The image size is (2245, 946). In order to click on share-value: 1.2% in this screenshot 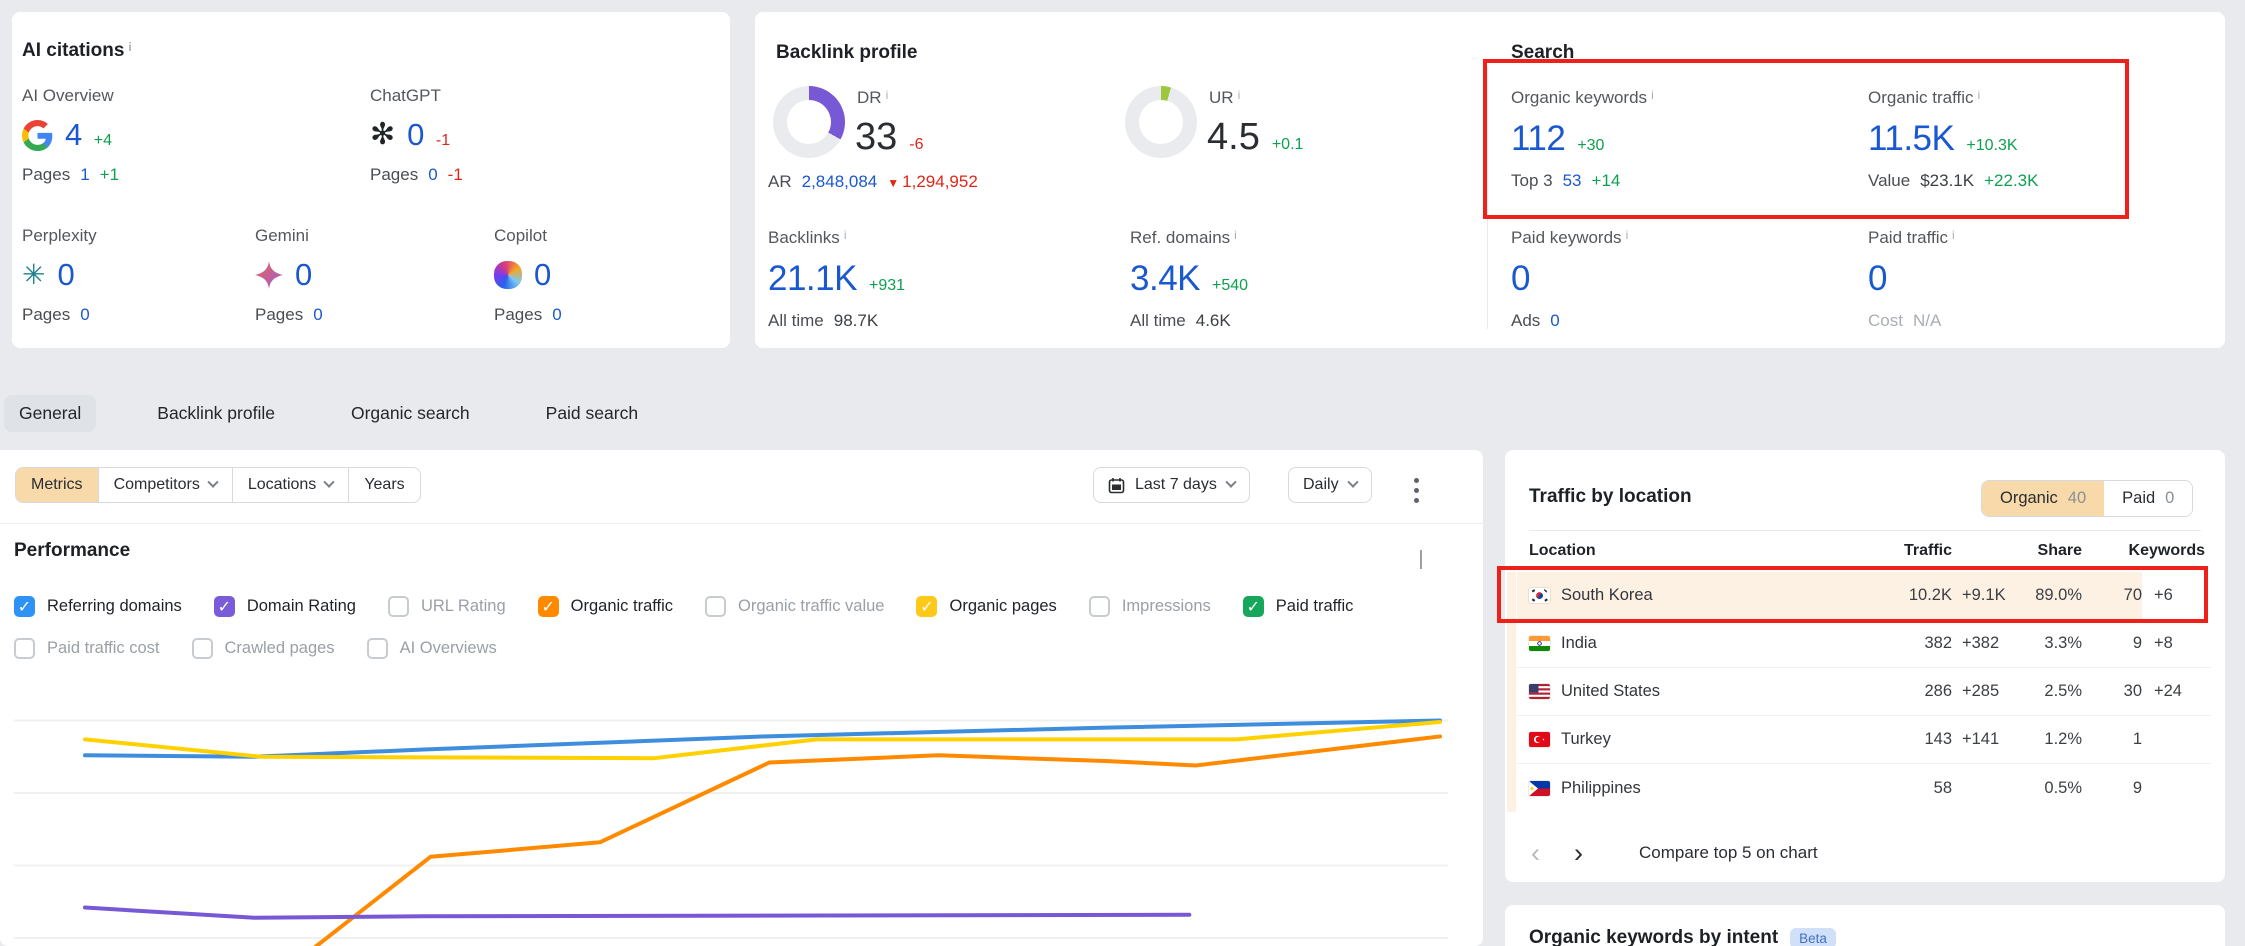, I will do `click(2063, 739)`.